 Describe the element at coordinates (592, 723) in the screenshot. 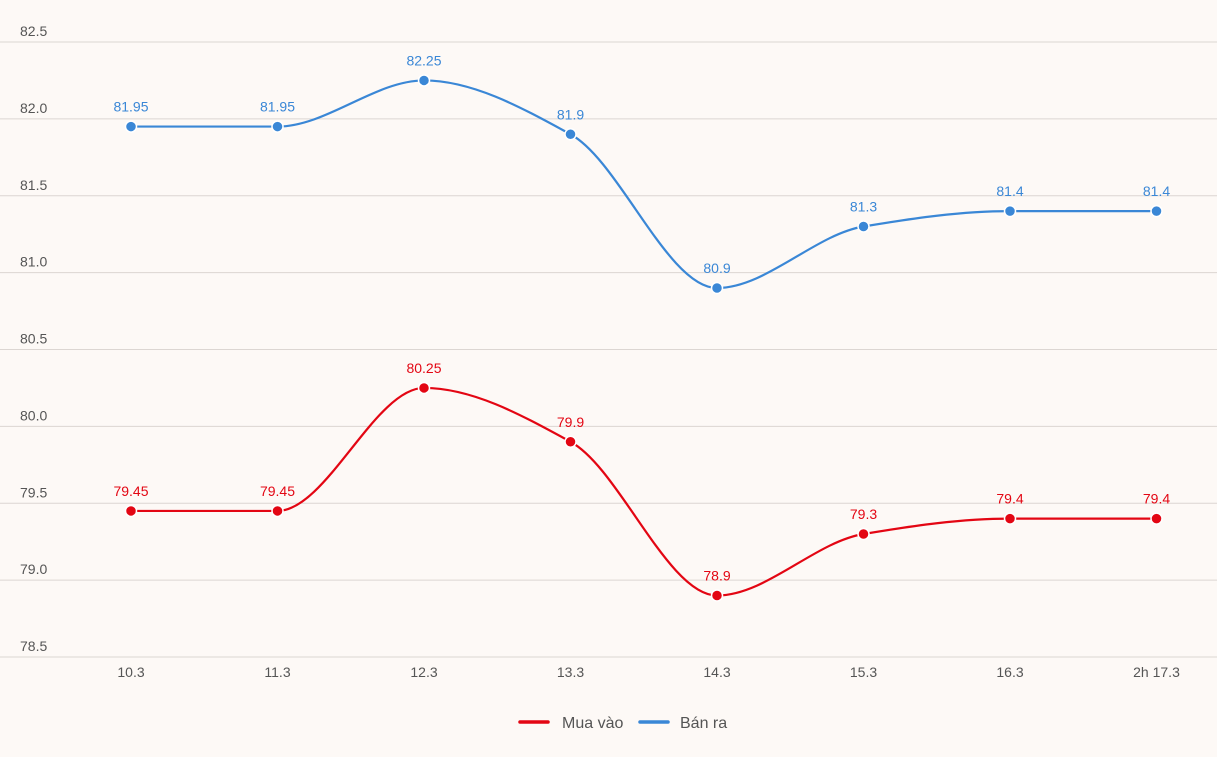

I see `legend-label: Mua vào` at that location.